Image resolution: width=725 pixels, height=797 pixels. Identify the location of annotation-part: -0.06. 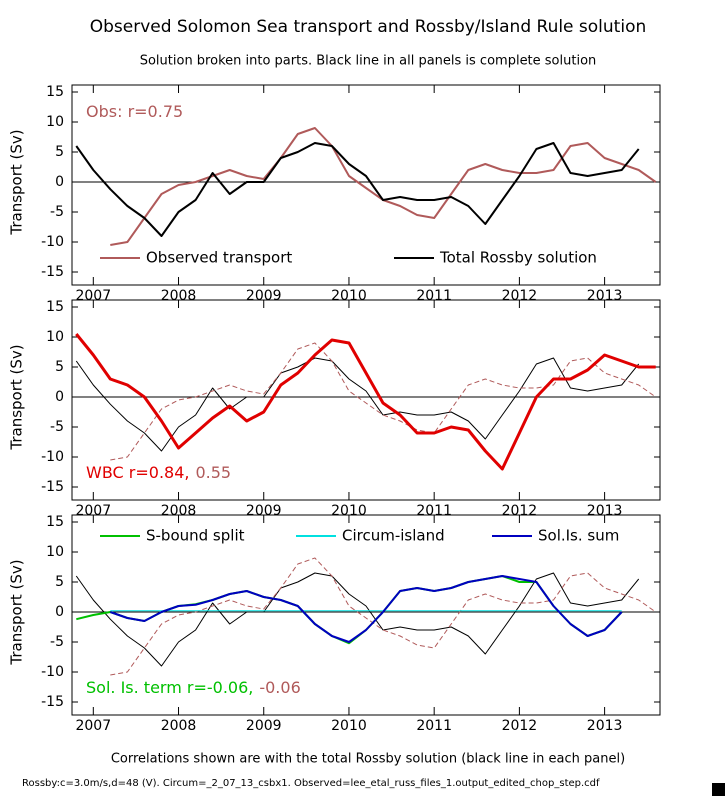
(279, 687).